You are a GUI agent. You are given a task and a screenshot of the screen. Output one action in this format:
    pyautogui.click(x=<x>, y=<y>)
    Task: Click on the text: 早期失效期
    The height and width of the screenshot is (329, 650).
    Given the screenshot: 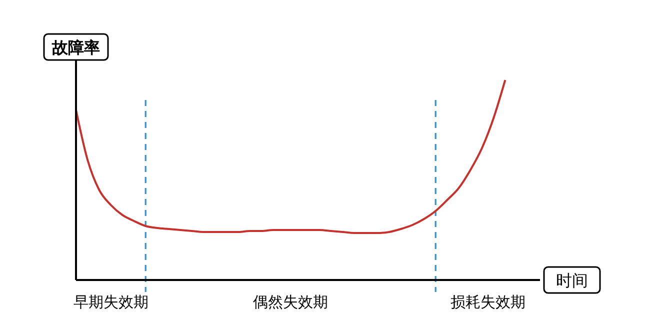 What is the action you would take?
    pyautogui.click(x=110, y=302)
    